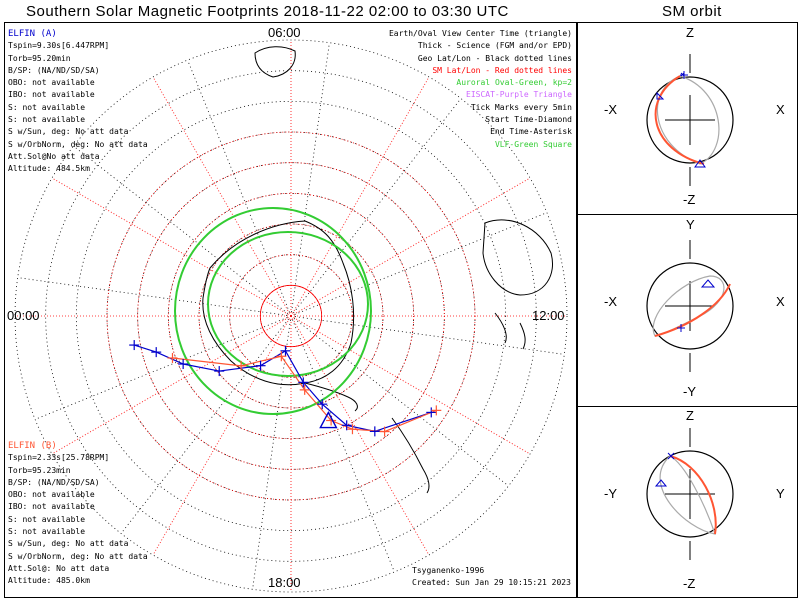 The width and height of the screenshot is (800, 600). I want to click on model-credit: Tsyganenko-1996, so click(448, 570).